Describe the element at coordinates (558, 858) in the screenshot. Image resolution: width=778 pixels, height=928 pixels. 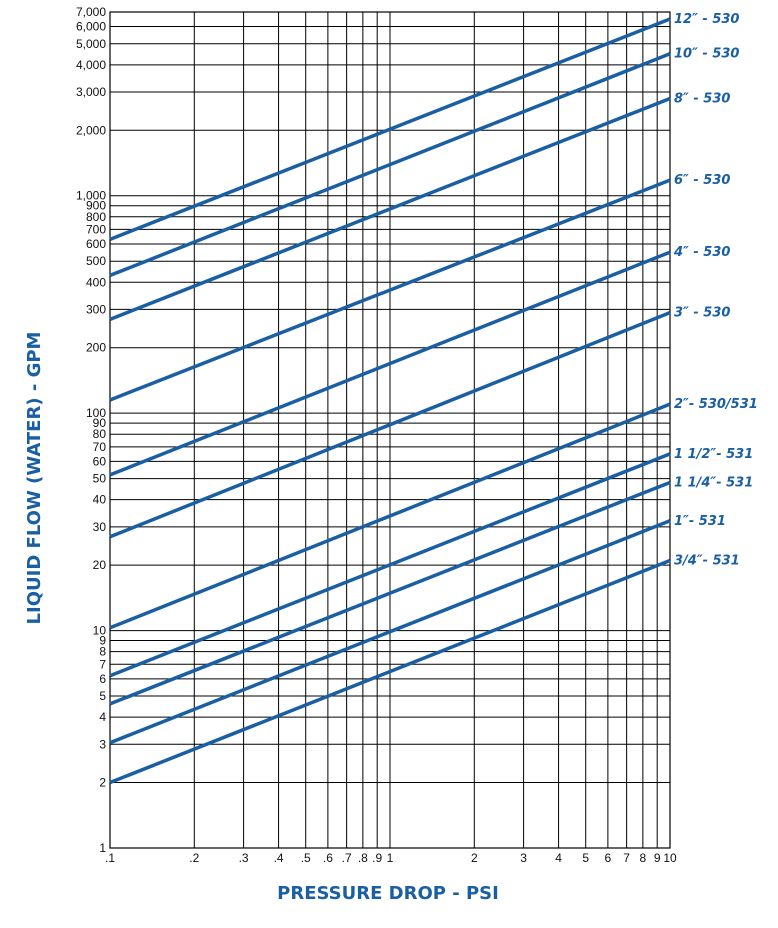
I see `x-tick-label: 4` at that location.